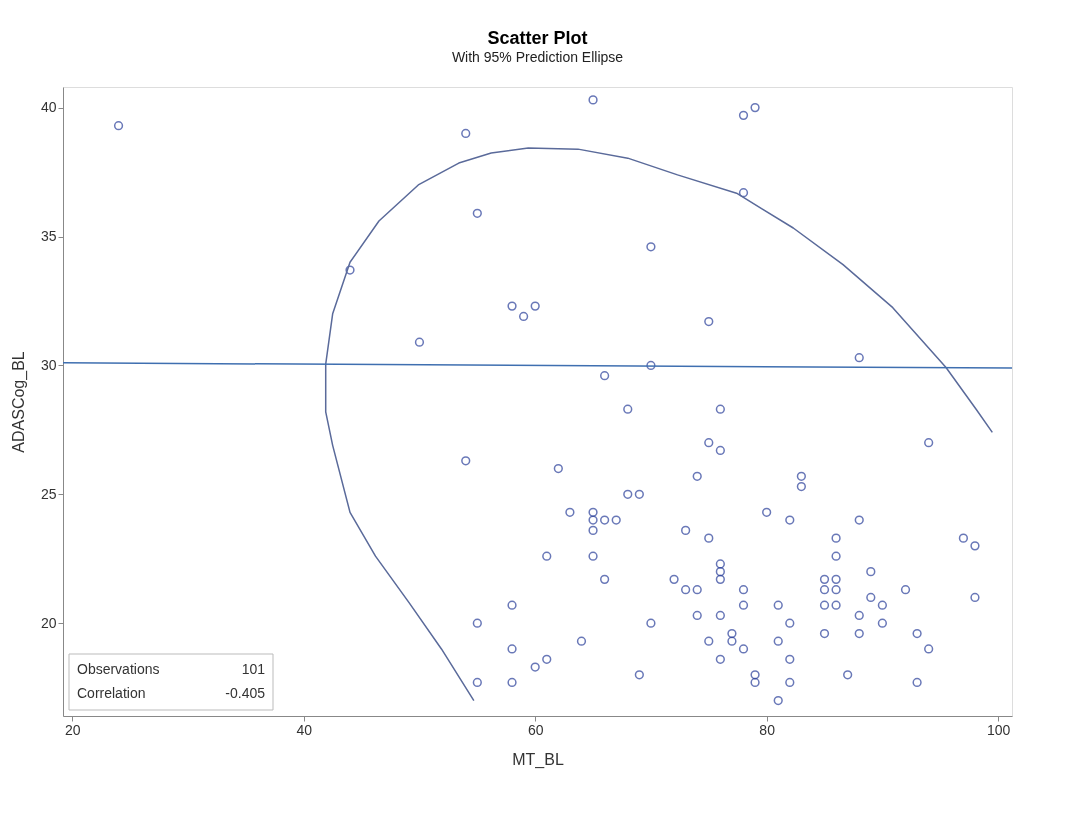 This screenshot has width=1080, height=818. What do you see at coordinates (48, 236) in the screenshot?
I see `y-tick-label: 35` at bounding box center [48, 236].